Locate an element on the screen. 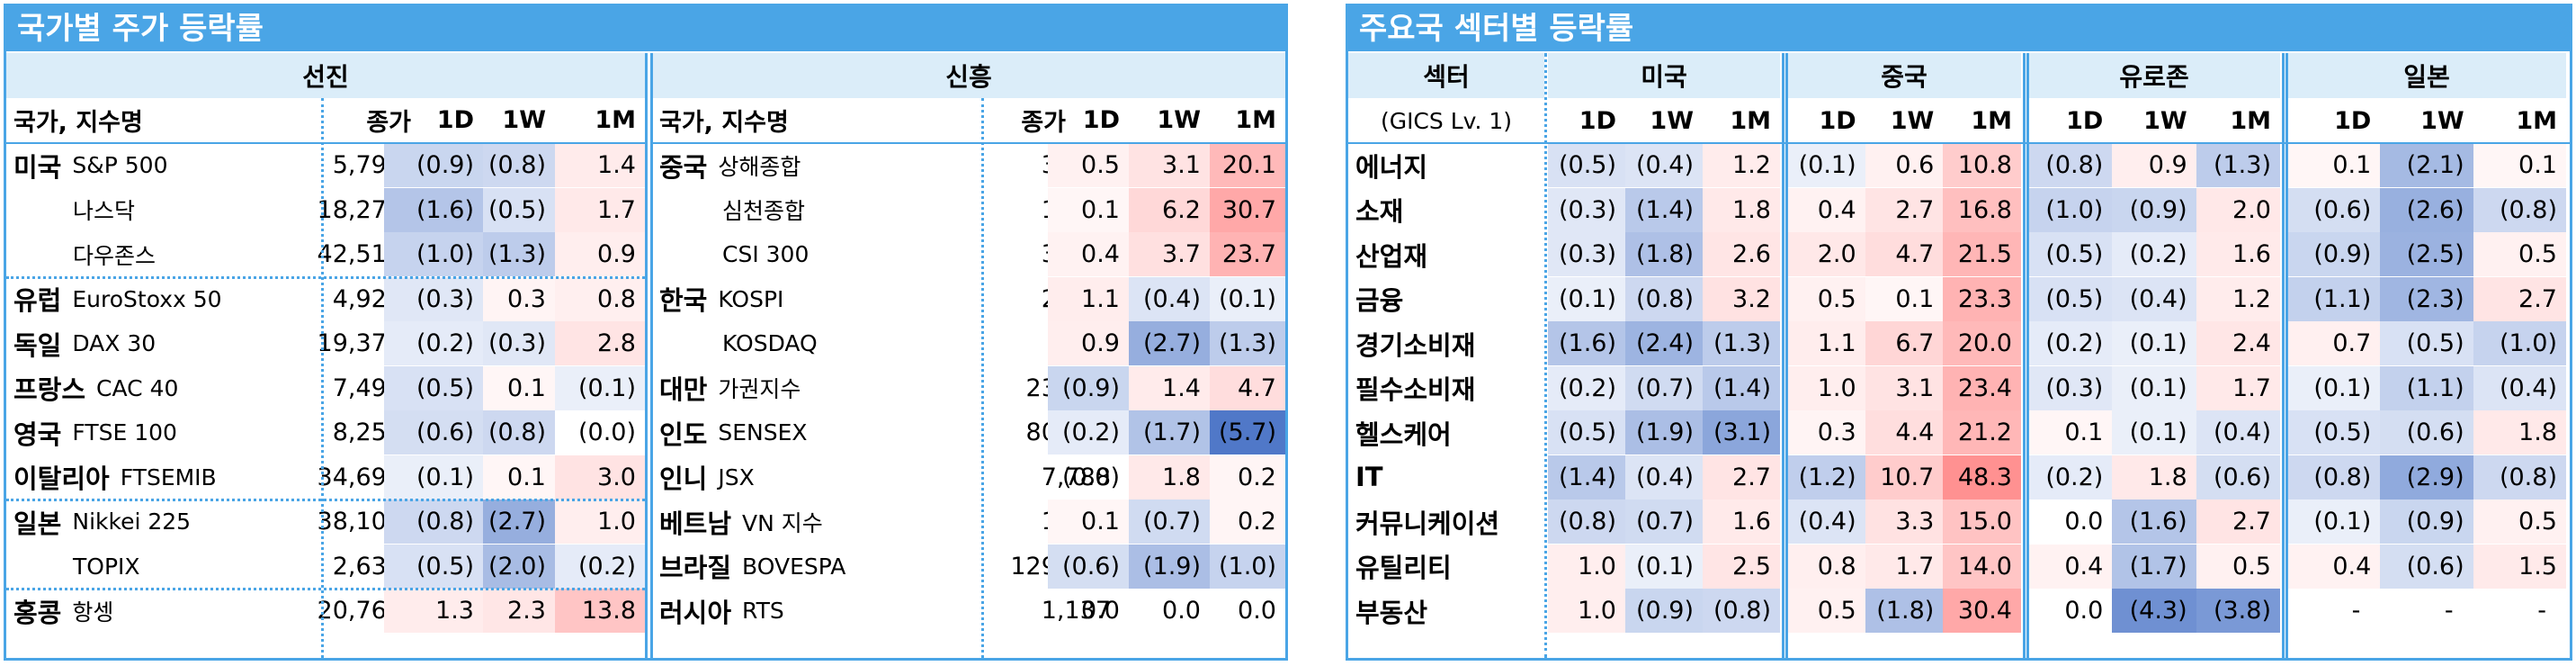 This screenshot has height=666, width=2576. return-w1: (0.8) is located at coordinates (519, 432).